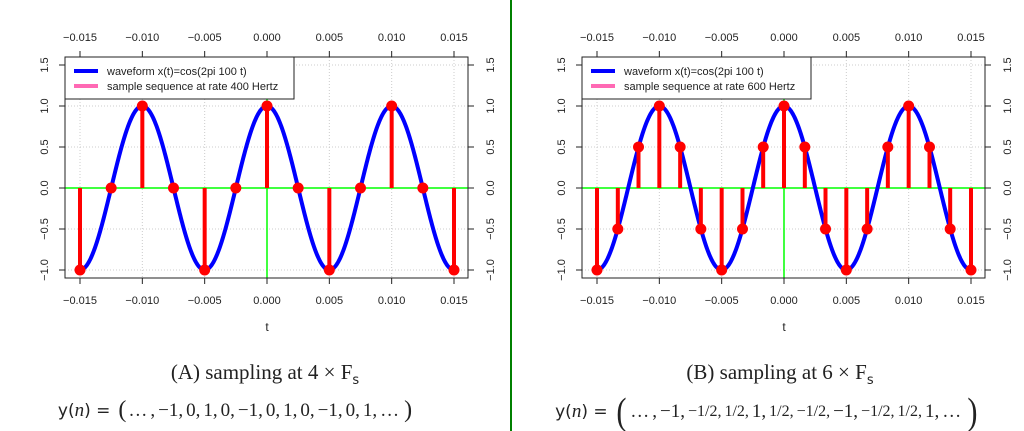 This screenshot has height=431, width=1024. What do you see at coordinates (511, 215) in the screenshot?
I see `panel-divider` at bounding box center [511, 215].